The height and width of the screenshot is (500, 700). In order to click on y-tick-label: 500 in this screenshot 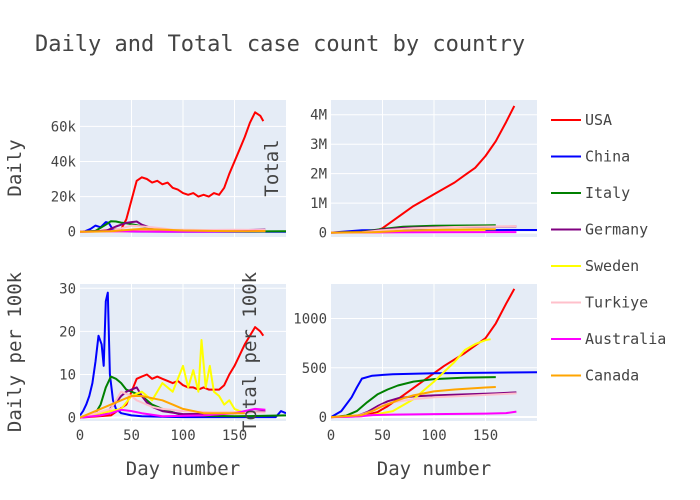, I will do `click(314, 369)`.